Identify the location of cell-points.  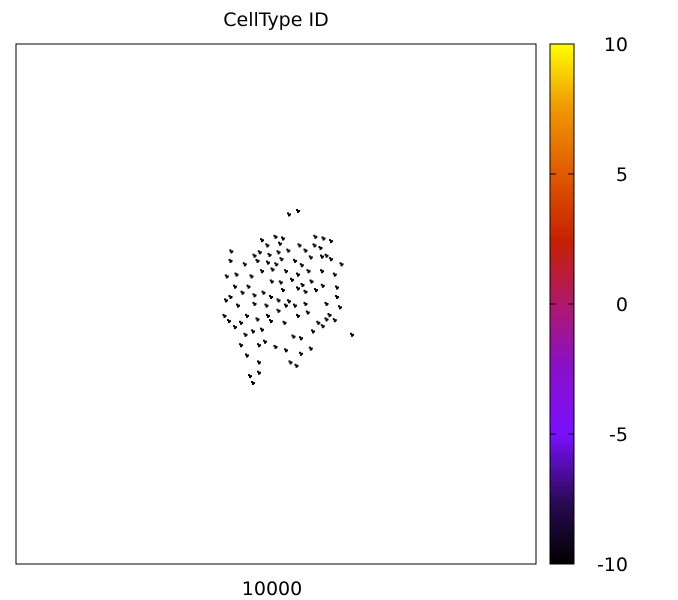
(288, 297).